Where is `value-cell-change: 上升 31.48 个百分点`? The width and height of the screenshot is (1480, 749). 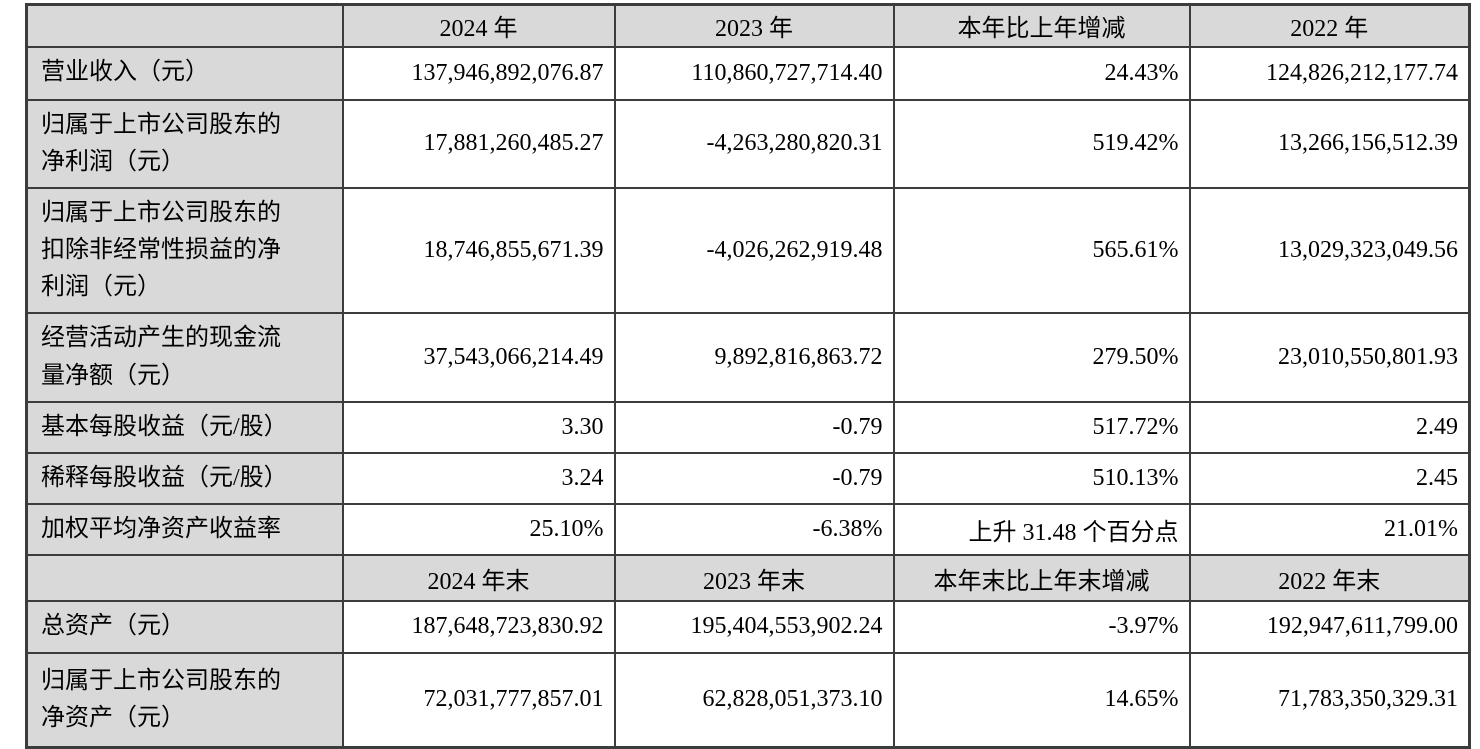
value-cell-change: 上升 31.48 个百分点 is located at coordinates (1041, 530).